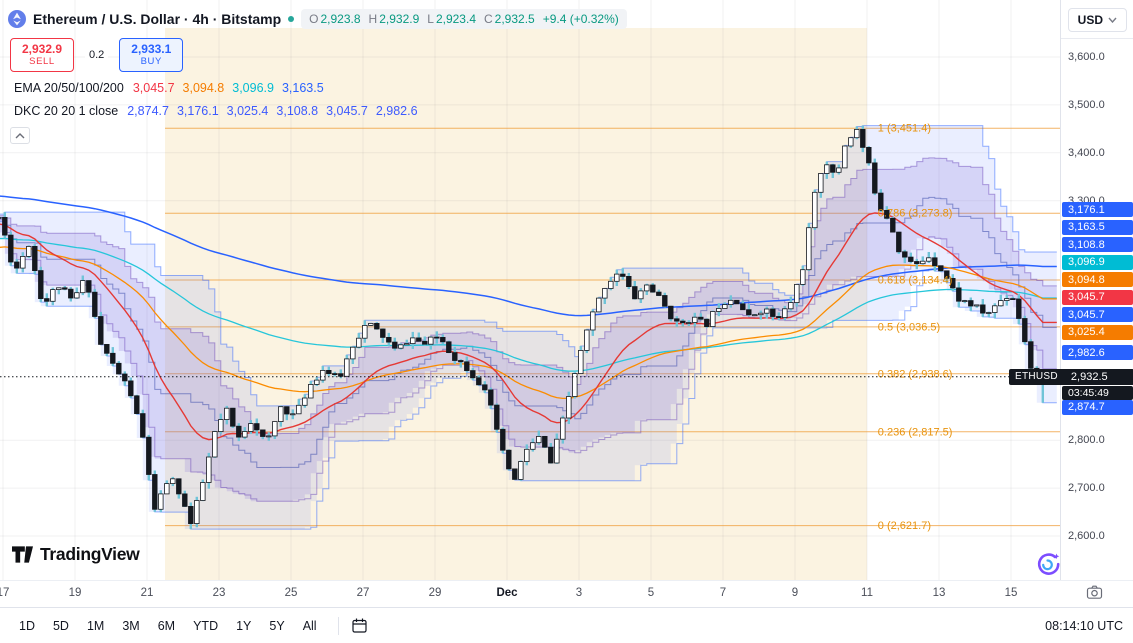 The image size is (1133, 643). What do you see at coordinates (61, 626) in the screenshot?
I see `range-5d: 5D` at bounding box center [61, 626].